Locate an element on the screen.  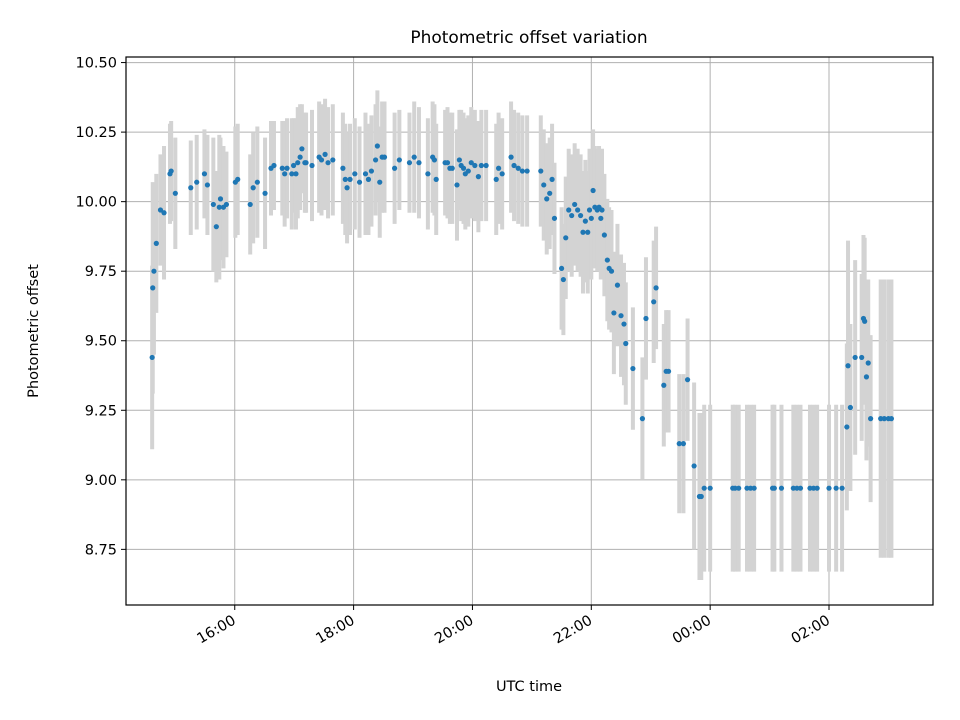
y-tick-label: 8.75 is located at coordinates (101, 550).